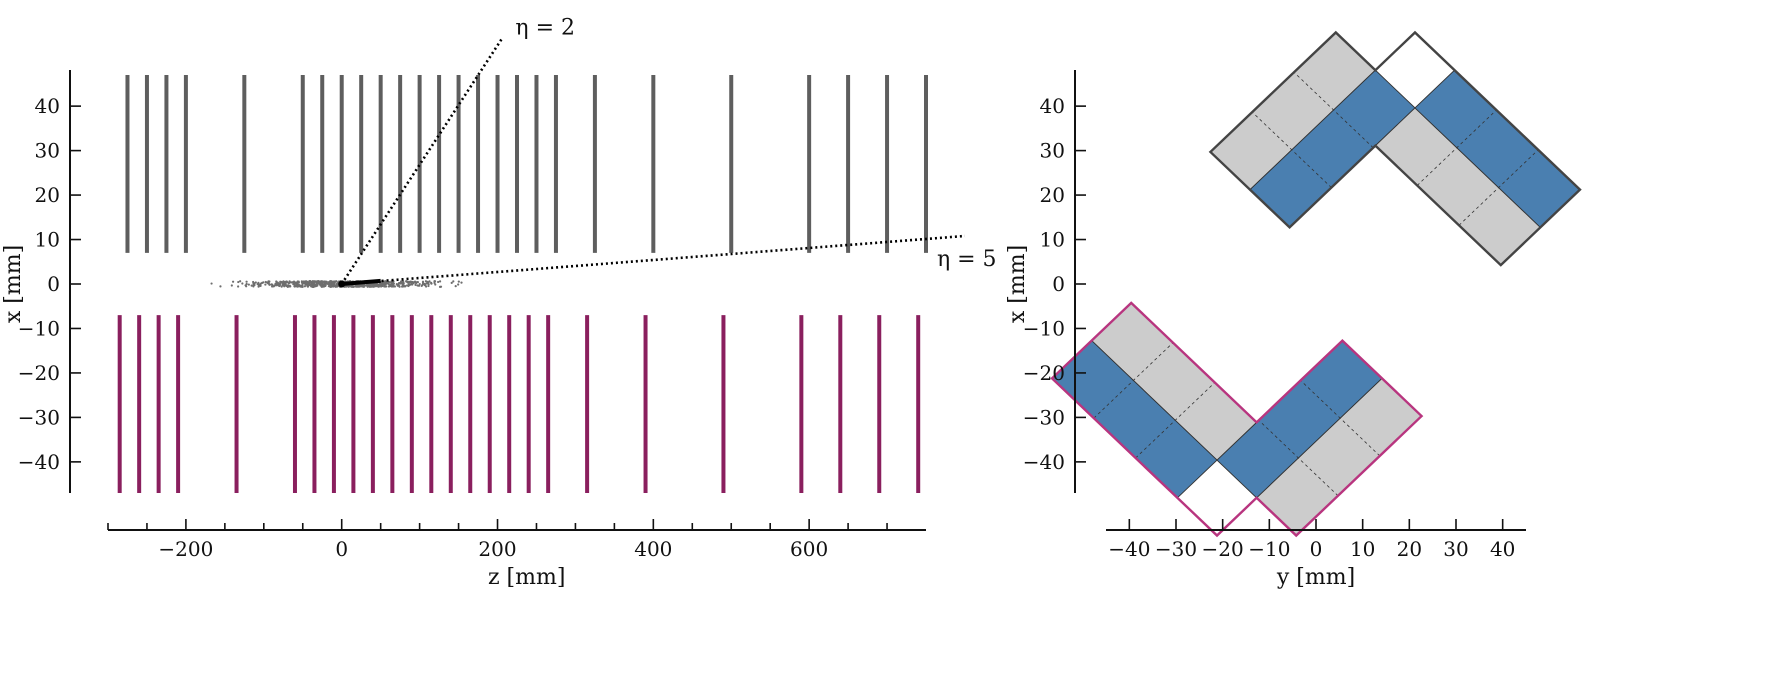  I want to click on eta-lines, so click(653, 162).